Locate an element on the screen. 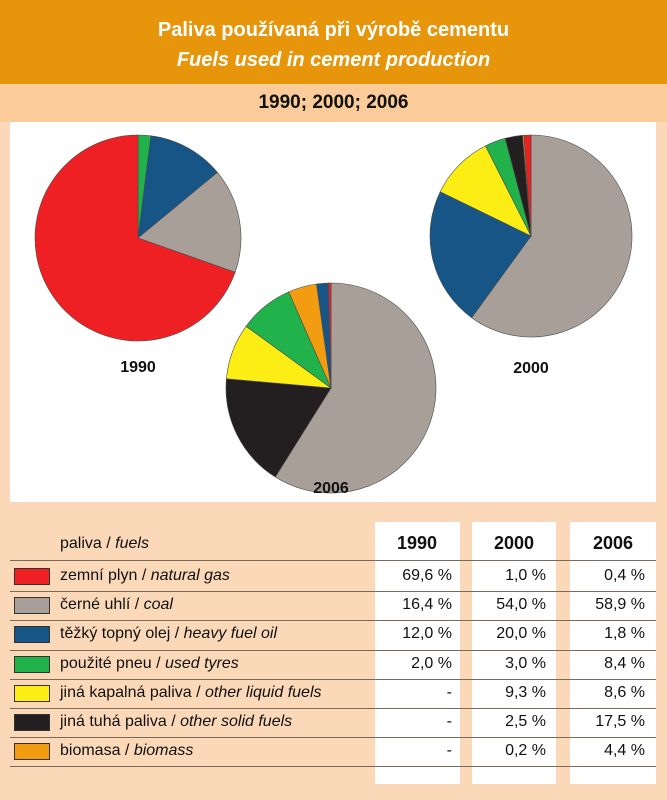 The height and width of the screenshot is (800, 667). cell-coal-2006: 58,9 % is located at coordinates (620, 605).